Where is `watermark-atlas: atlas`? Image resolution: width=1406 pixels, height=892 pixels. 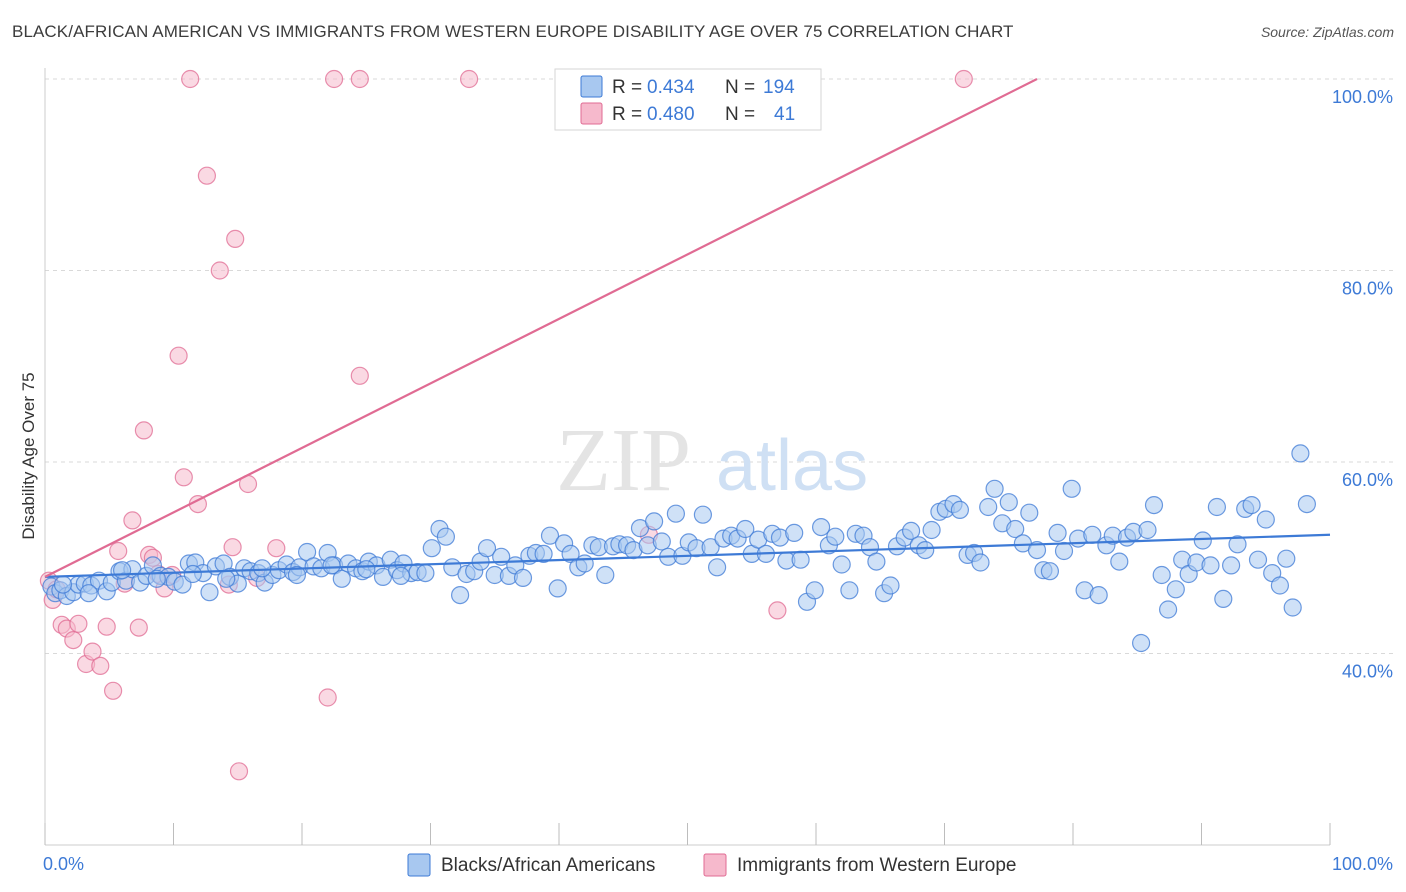 watermark-atlas: atlas is located at coordinates (792, 466).